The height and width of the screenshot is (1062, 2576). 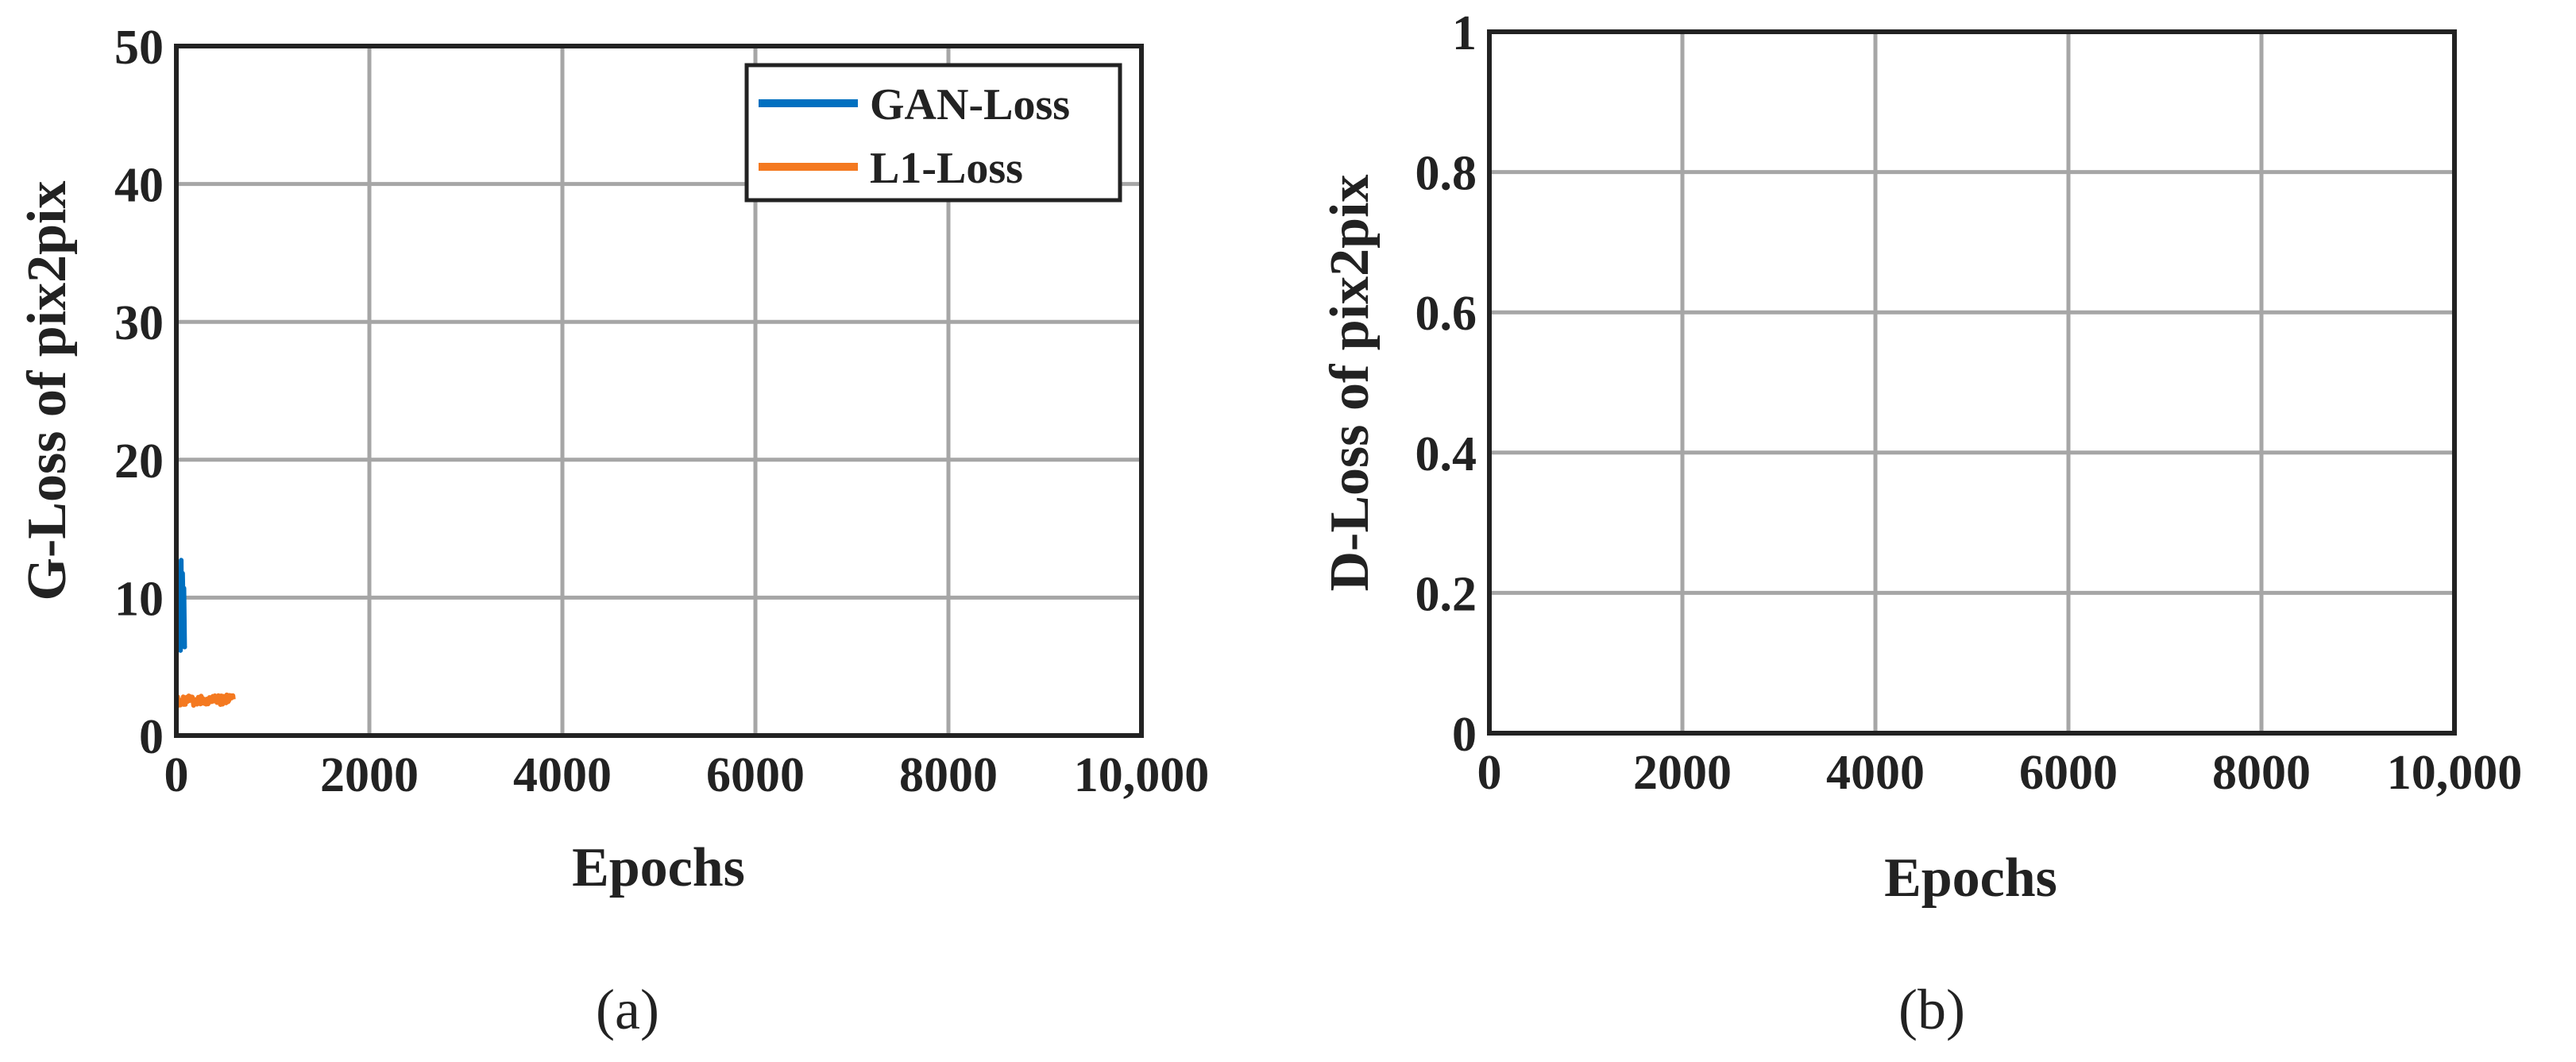 I want to click on caption-b: (b), so click(x=1932, y=1009).